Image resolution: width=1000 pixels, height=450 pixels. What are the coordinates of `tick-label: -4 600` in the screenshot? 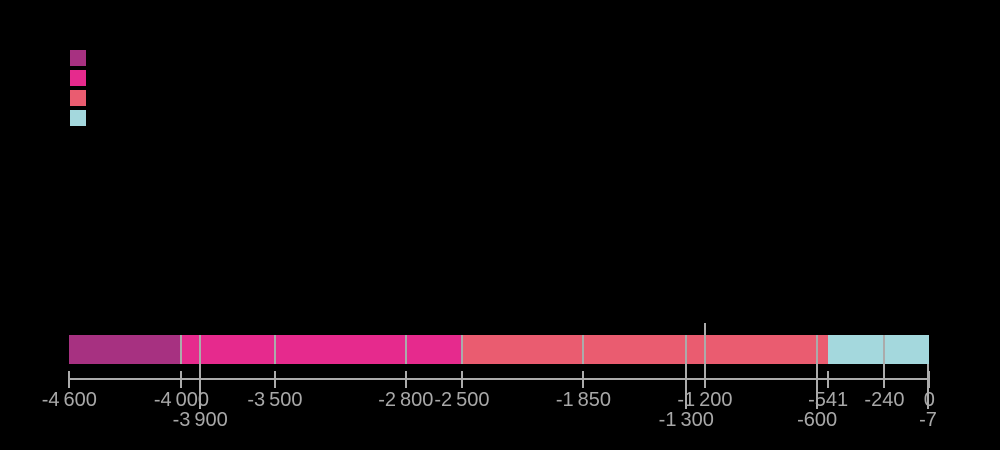 It's located at (69, 399).